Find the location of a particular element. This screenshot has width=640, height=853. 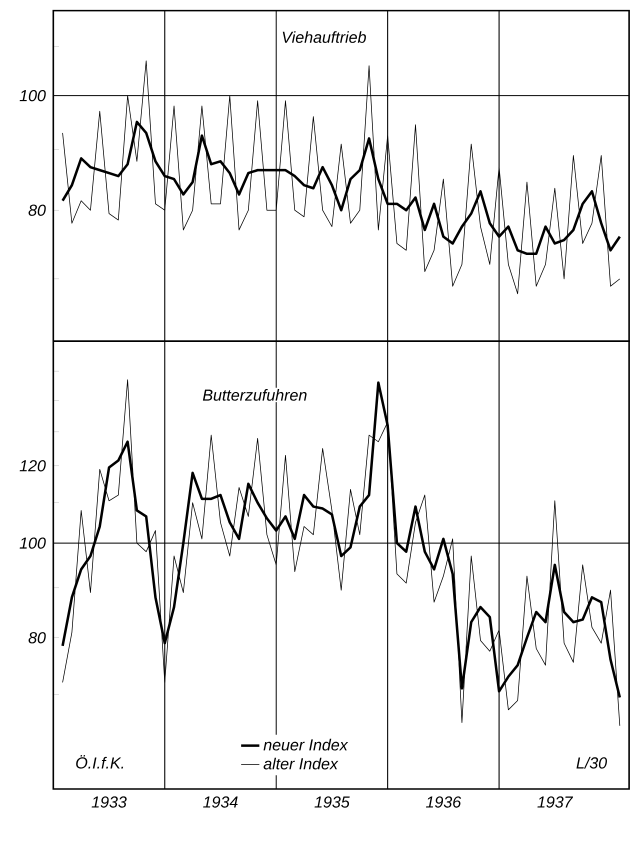

annotation: Ö.I.f.K. is located at coordinates (100, 762).